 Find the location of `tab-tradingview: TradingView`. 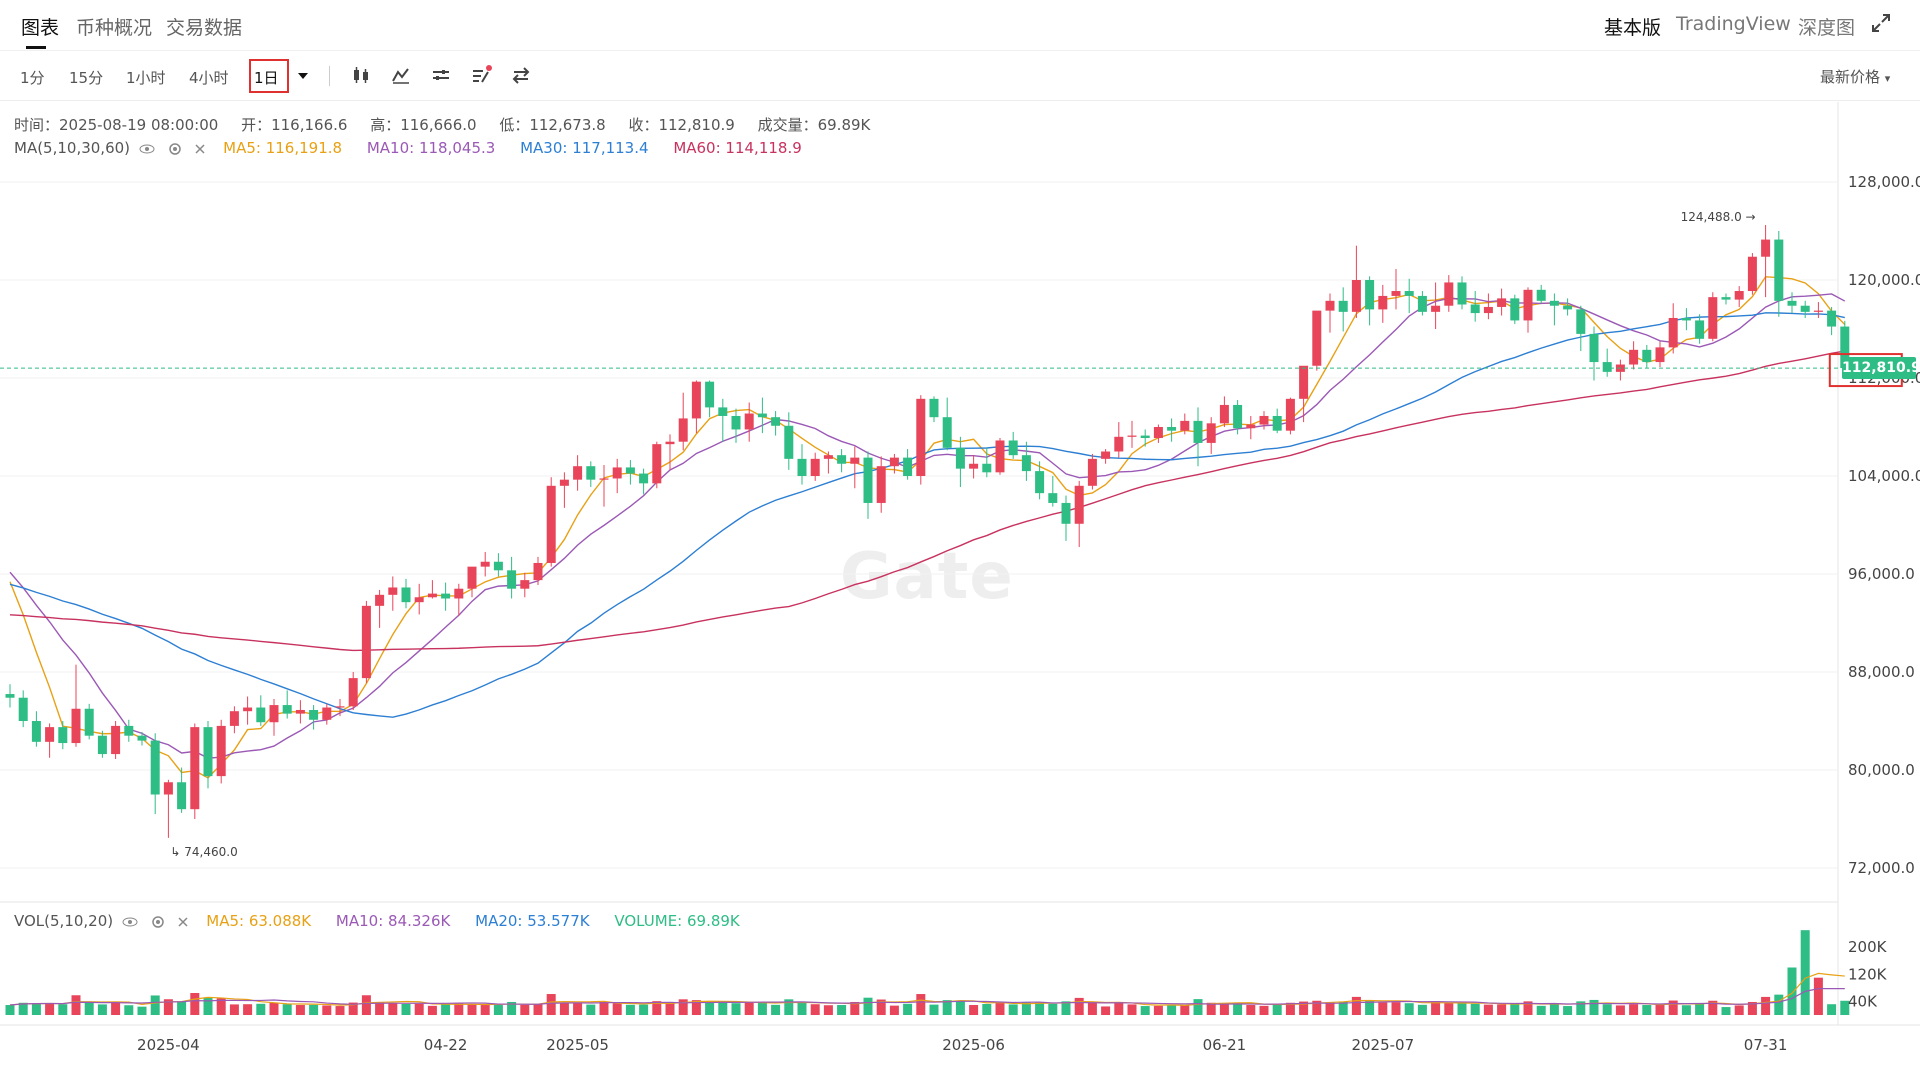

tab-tradingview: TradingView is located at coordinates (1733, 24).